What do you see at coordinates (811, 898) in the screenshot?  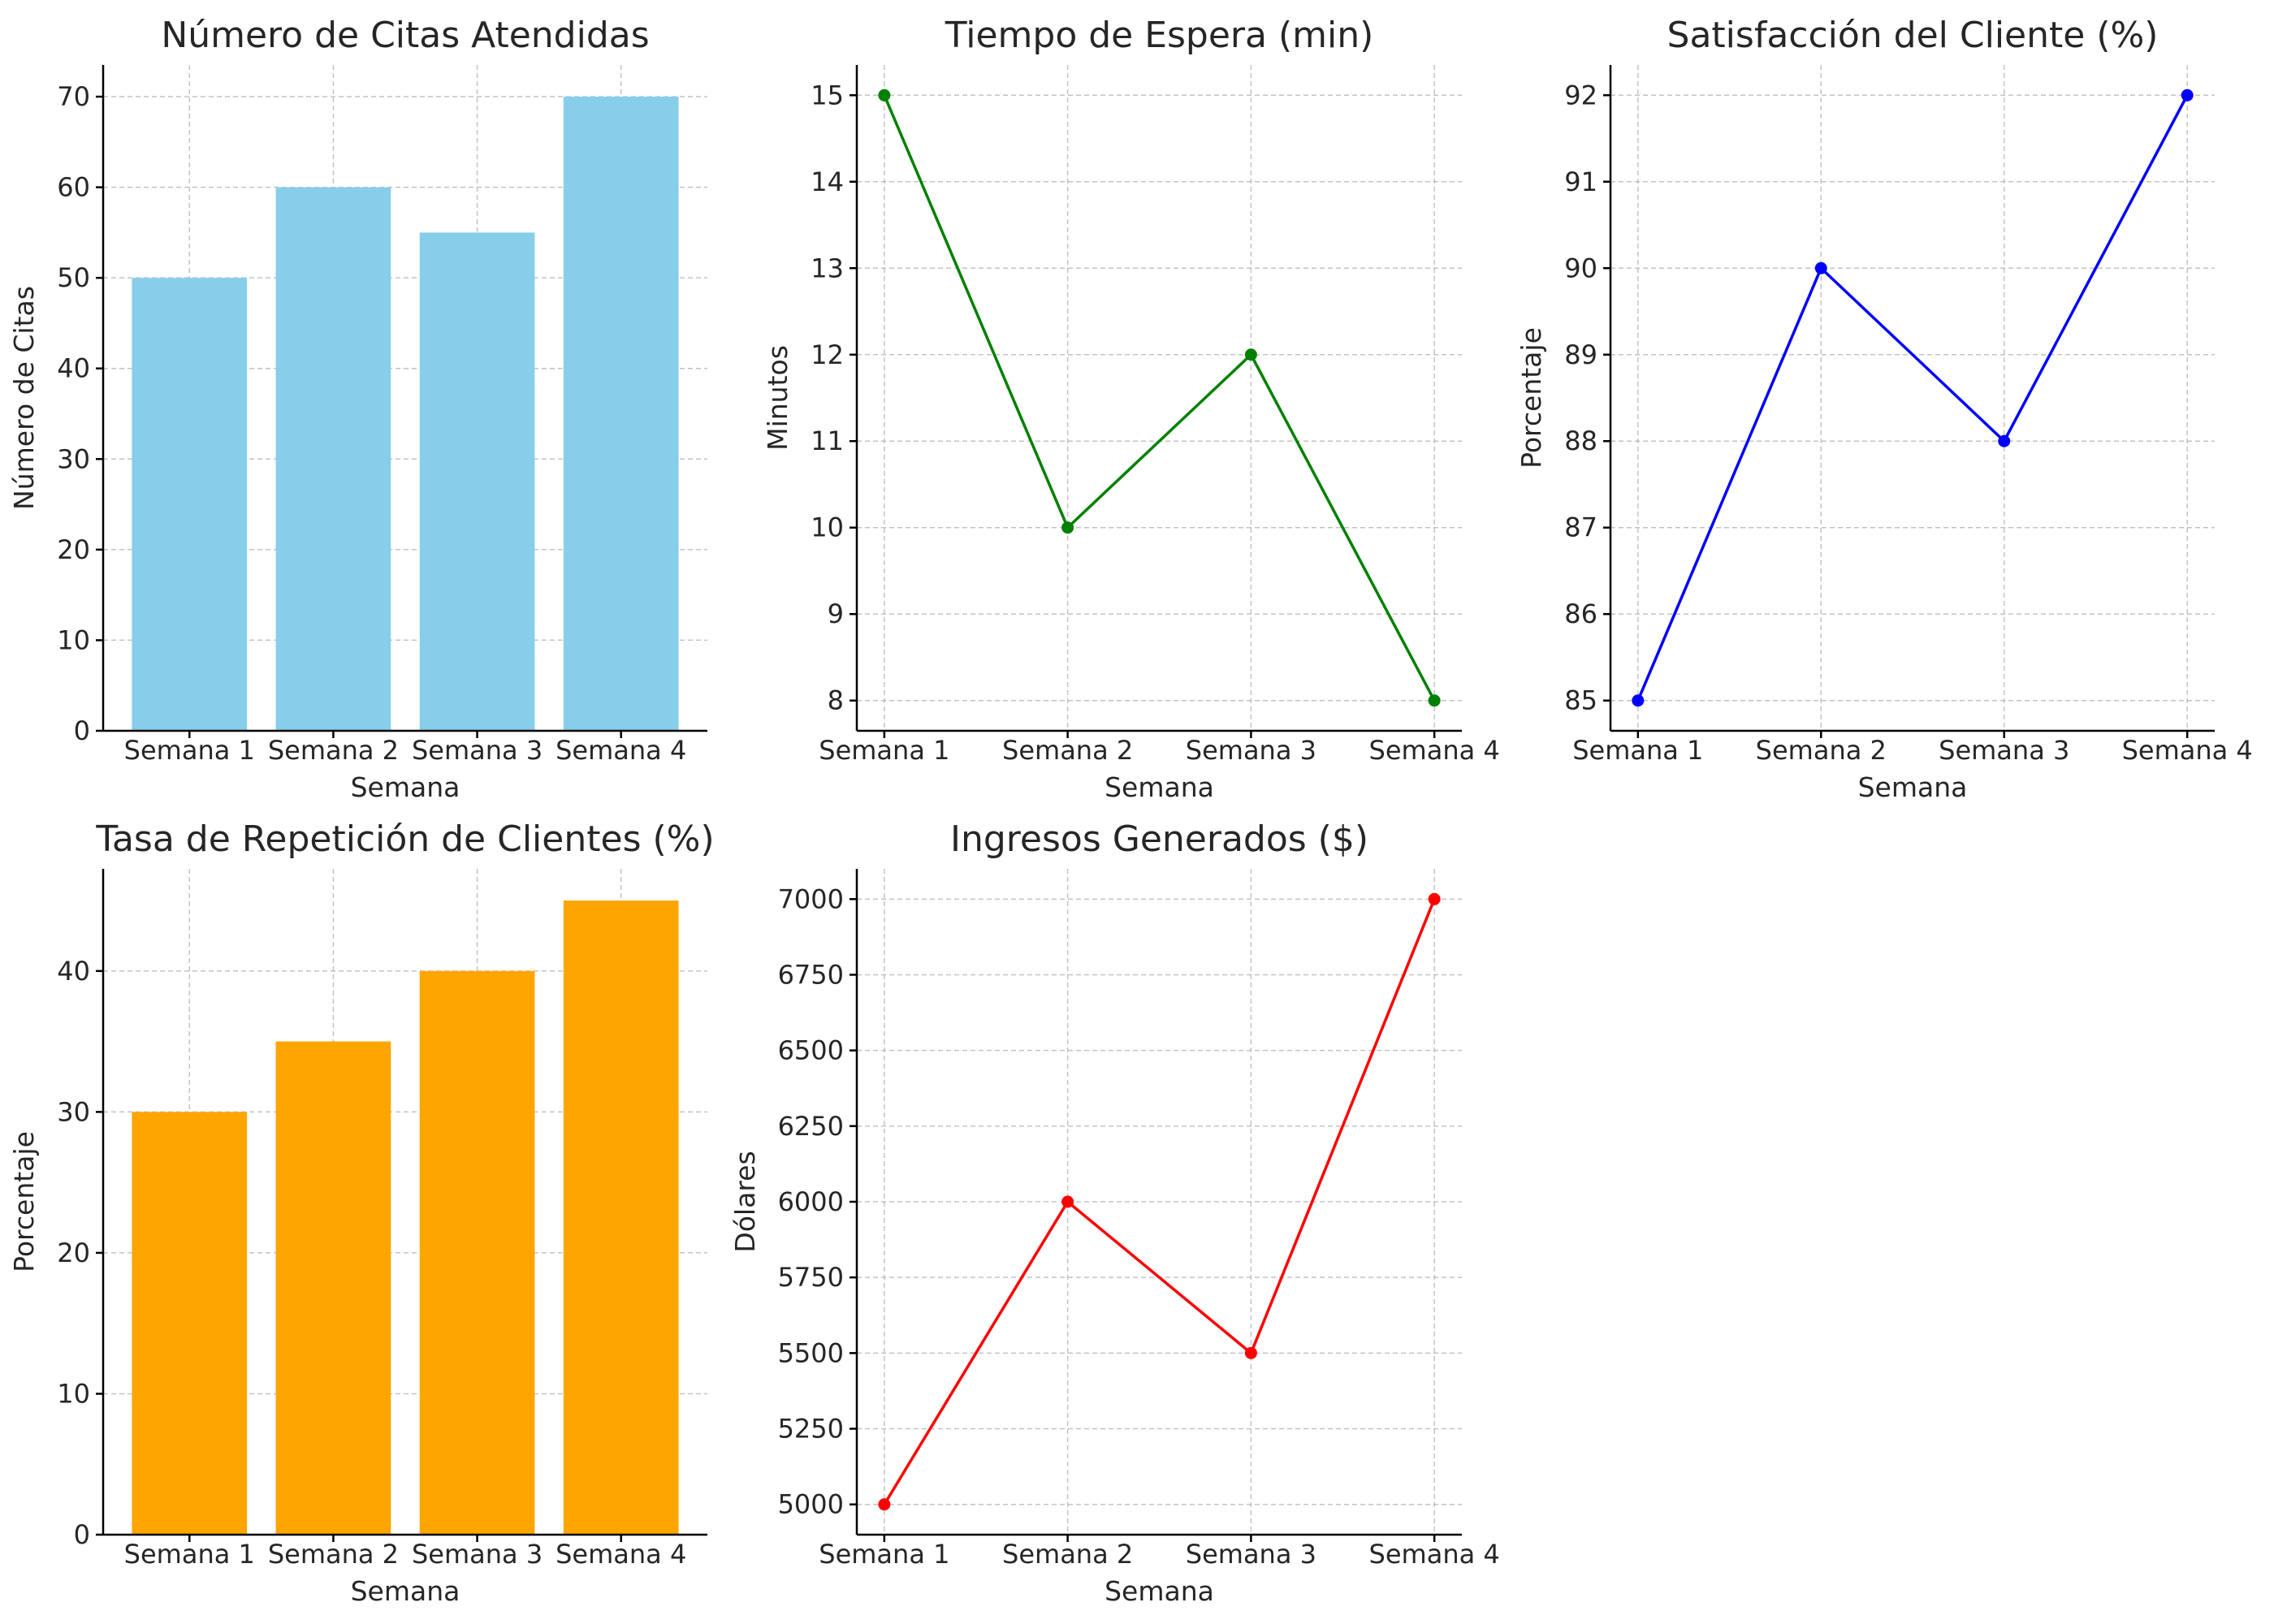 I see `y-tick-label: 7000` at bounding box center [811, 898].